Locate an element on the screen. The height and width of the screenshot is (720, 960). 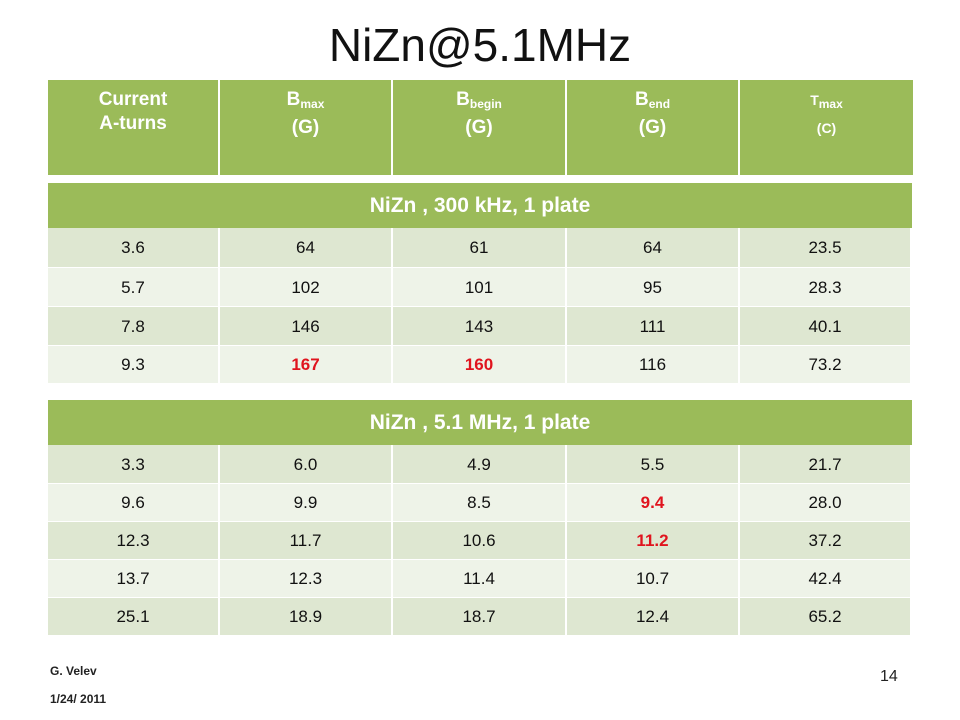
header-cell: Bend (G) is located at coordinates (653, 127).